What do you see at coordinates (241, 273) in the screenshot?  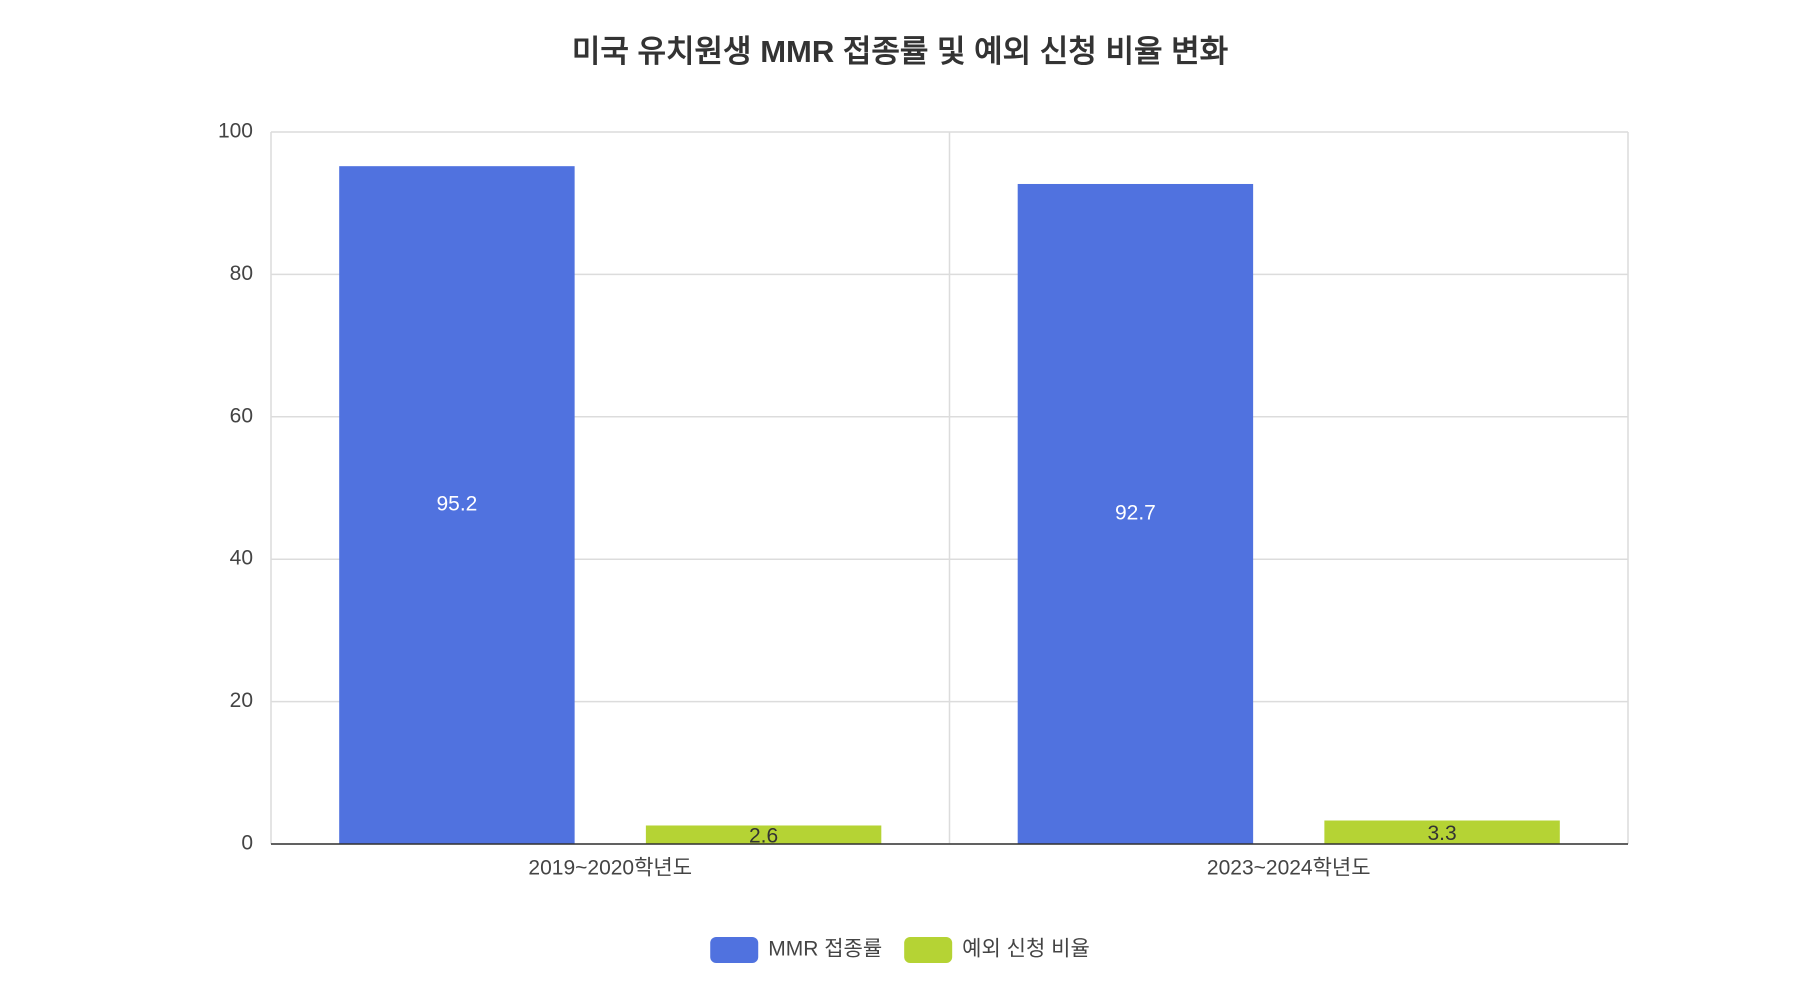 I see `y-tick-label: 80` at bounding box center [241, 273].